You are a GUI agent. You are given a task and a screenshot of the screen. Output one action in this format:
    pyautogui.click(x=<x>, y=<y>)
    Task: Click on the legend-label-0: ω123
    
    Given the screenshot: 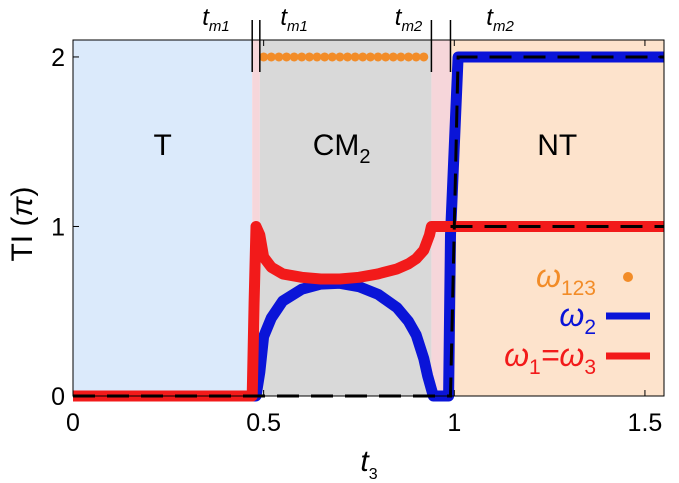 What is the action you would take?
    pyautogui.click(x=566, y=279)
    